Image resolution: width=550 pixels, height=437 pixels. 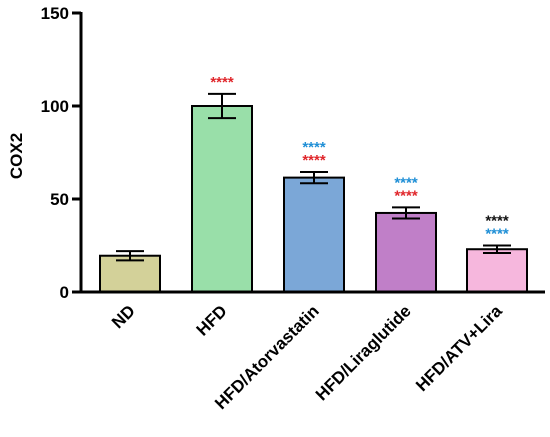 What do you see at coordinates (123, 316) in the screenshot?
I see `x-tick-label: ND` at bounding box center [123, 316].